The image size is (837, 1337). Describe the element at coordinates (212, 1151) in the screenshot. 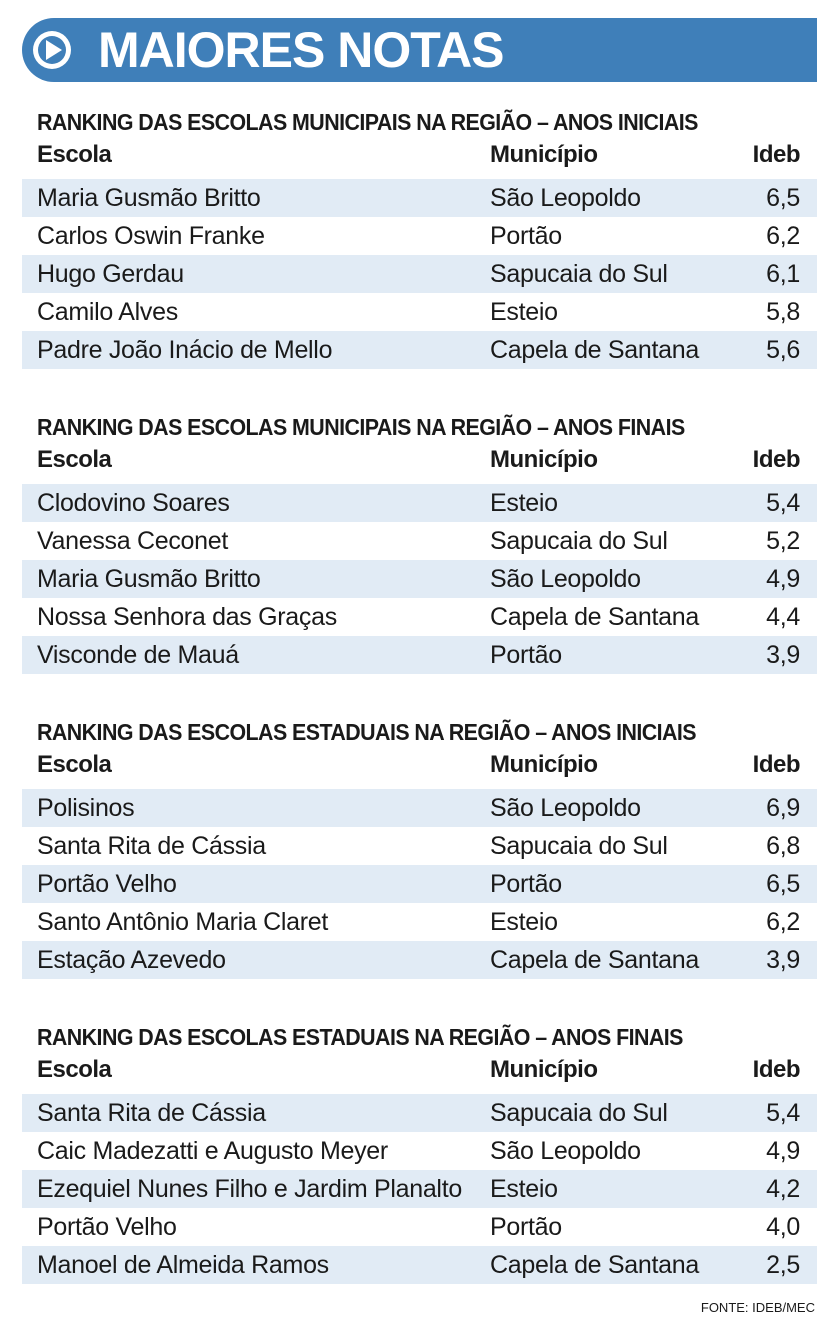

I see `school: Caic Madezatti e Augusto Meyer` at that location.